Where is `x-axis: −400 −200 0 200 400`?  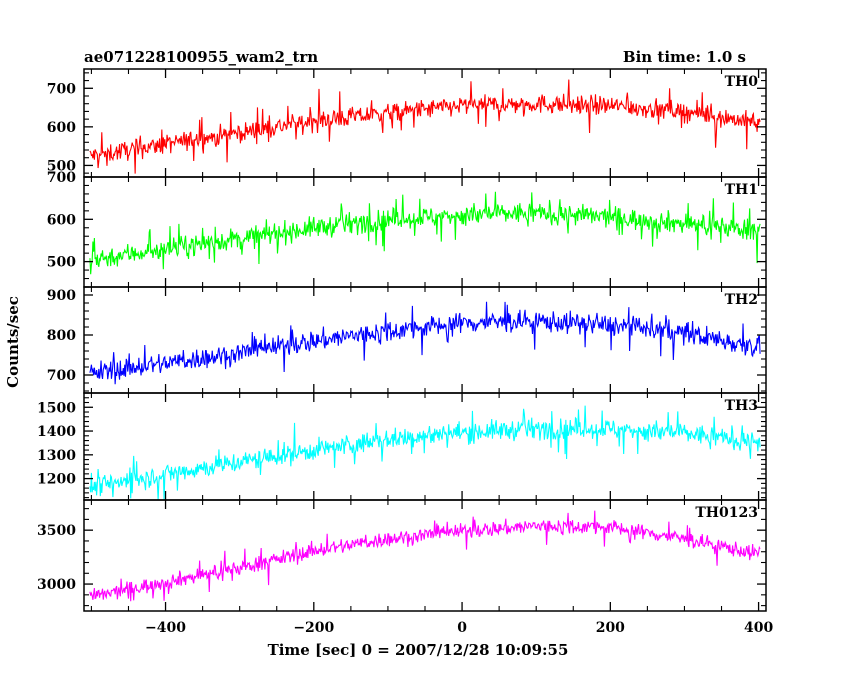
x-axis: −400 −200 0 200 400 is located at coordinates (459, 628).